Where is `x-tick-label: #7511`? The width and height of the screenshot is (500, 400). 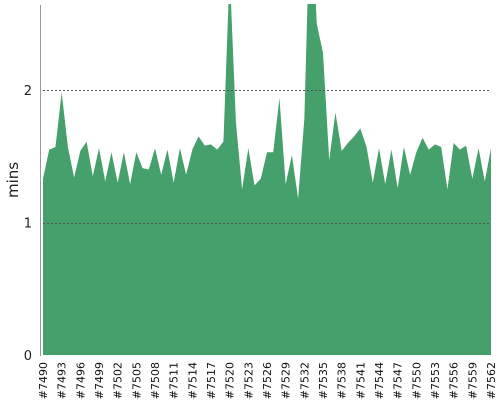 x-tick-label: #7511 is located at coordinates (174, 380).